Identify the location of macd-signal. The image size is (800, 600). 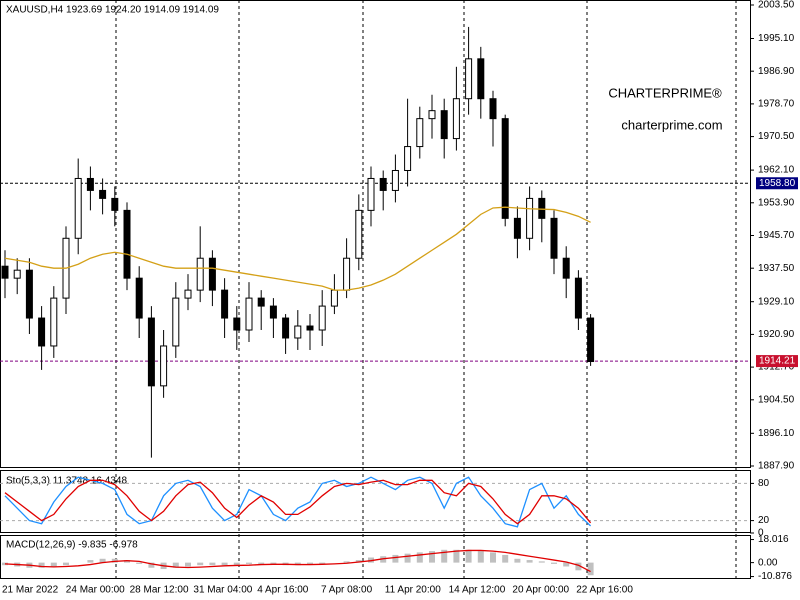
(297, 561).